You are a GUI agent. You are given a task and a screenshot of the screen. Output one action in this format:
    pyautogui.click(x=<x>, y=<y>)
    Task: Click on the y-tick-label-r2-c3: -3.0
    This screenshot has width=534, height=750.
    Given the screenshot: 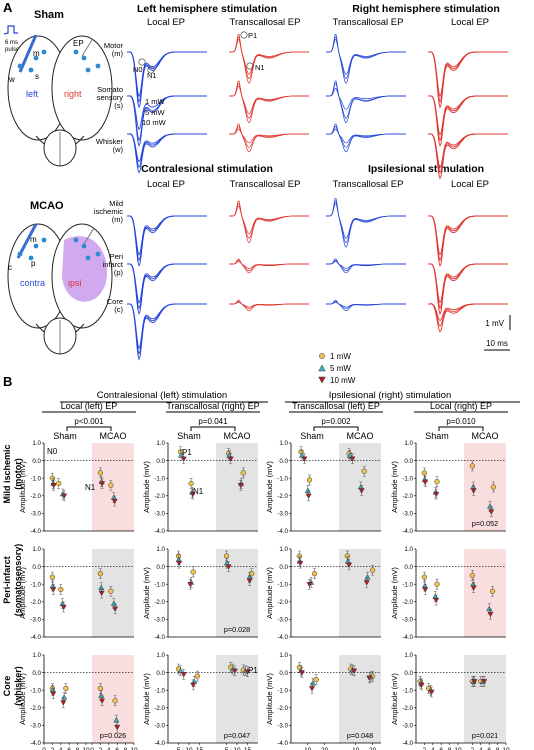 What is the action you would take?
    pyautogui.click(x=407, y=726)
    